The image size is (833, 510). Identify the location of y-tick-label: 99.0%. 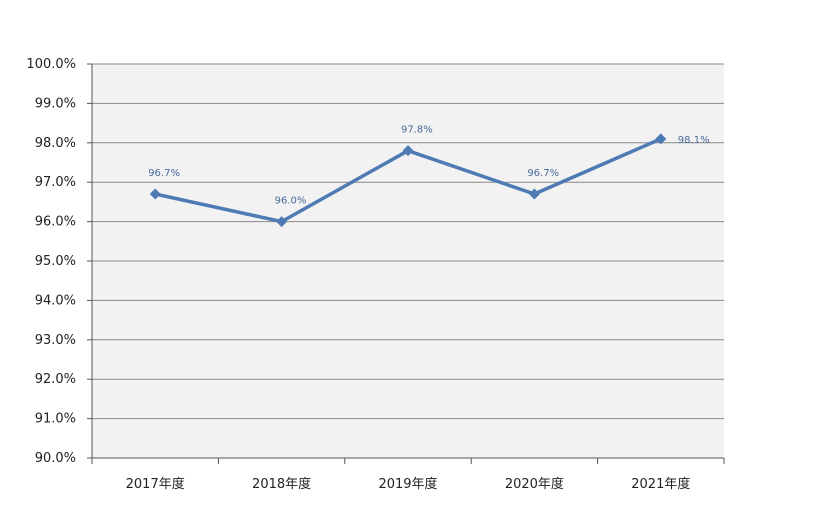
(55, 103).